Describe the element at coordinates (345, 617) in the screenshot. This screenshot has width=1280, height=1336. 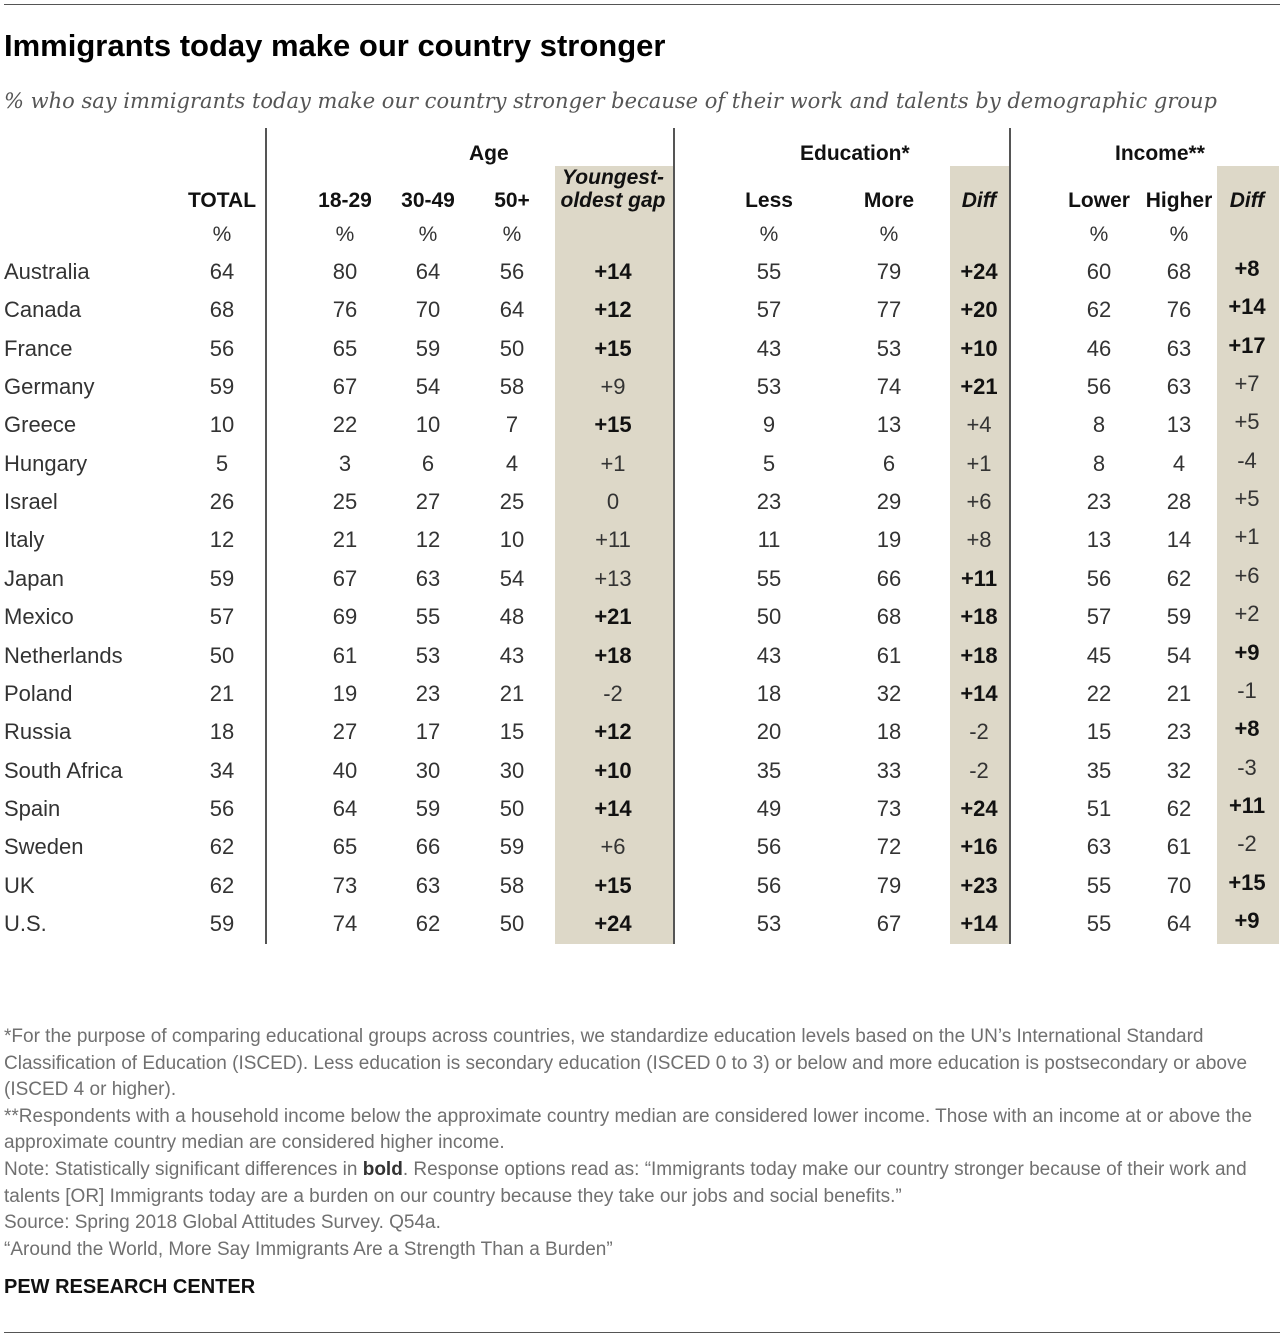
I see `table-cell: 69` at that location.